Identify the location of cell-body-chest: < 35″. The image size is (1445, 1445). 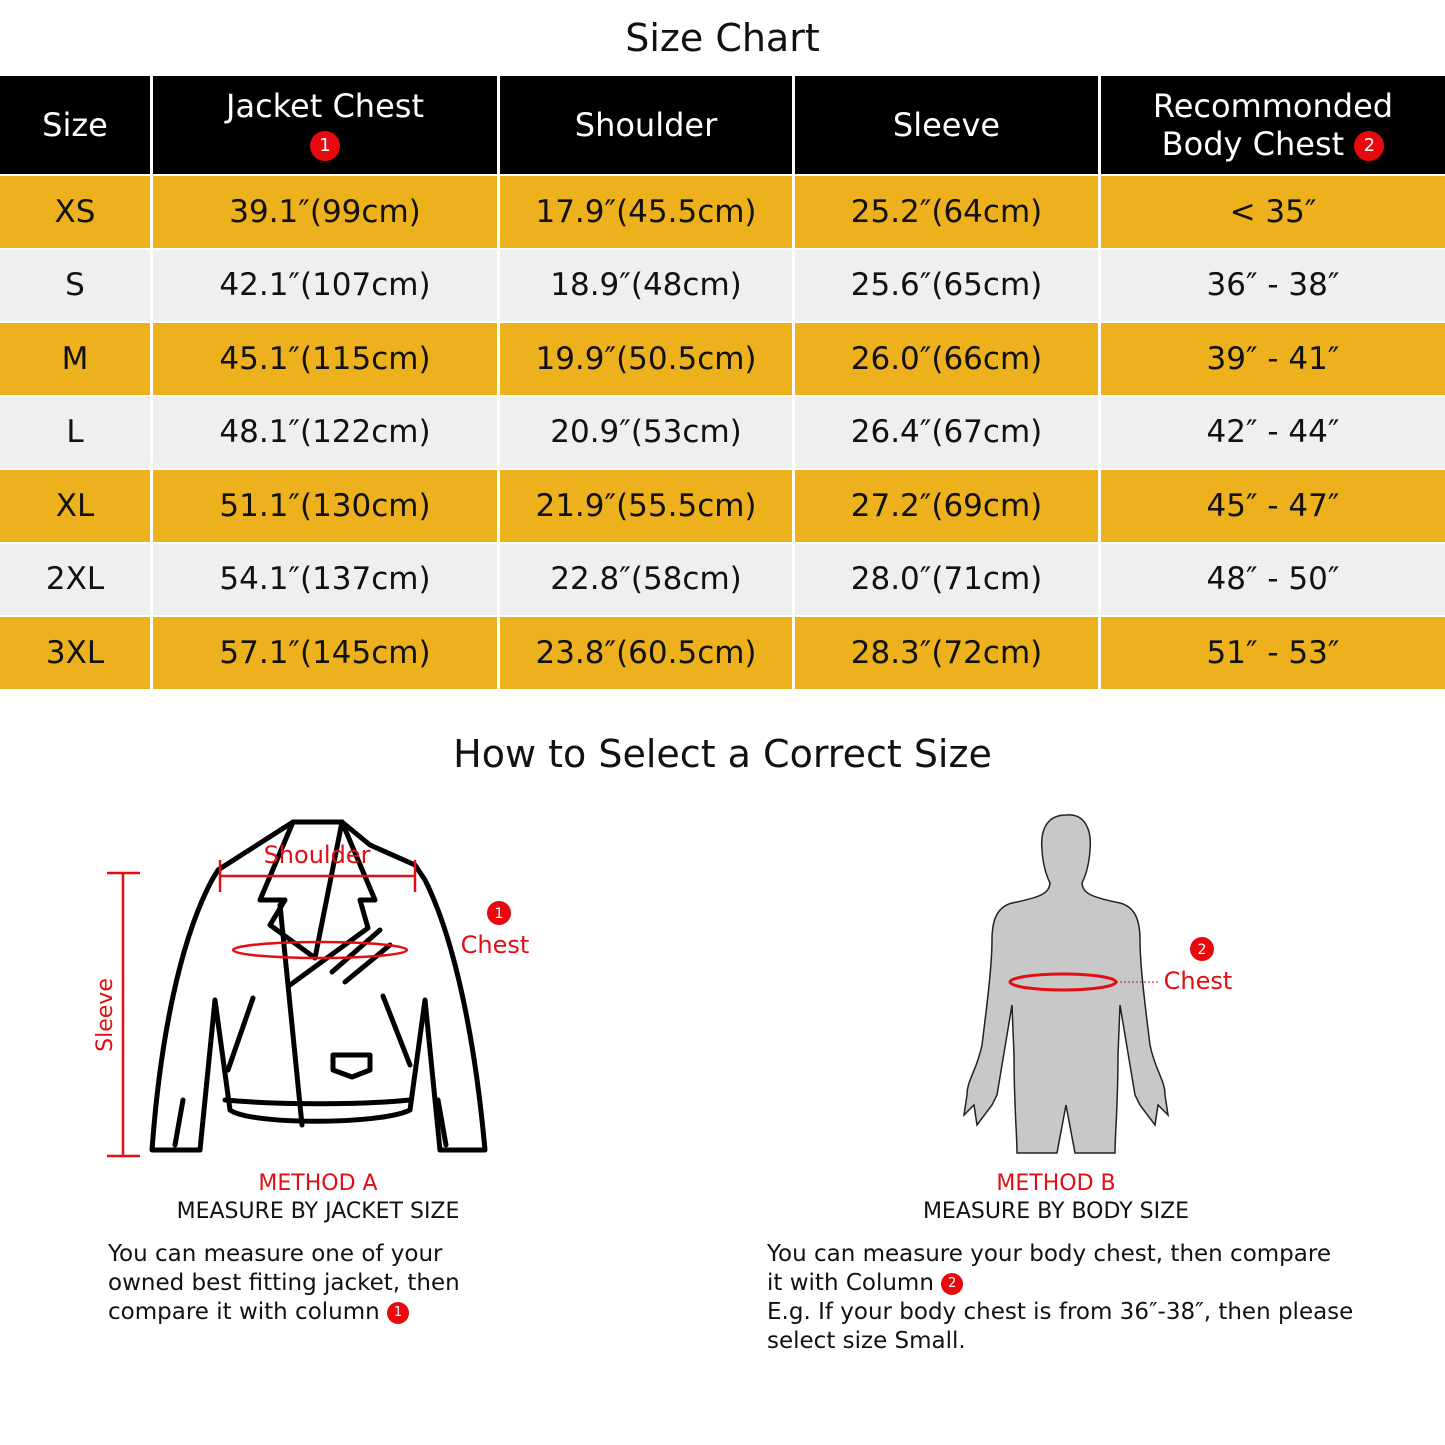
(1273, 213).